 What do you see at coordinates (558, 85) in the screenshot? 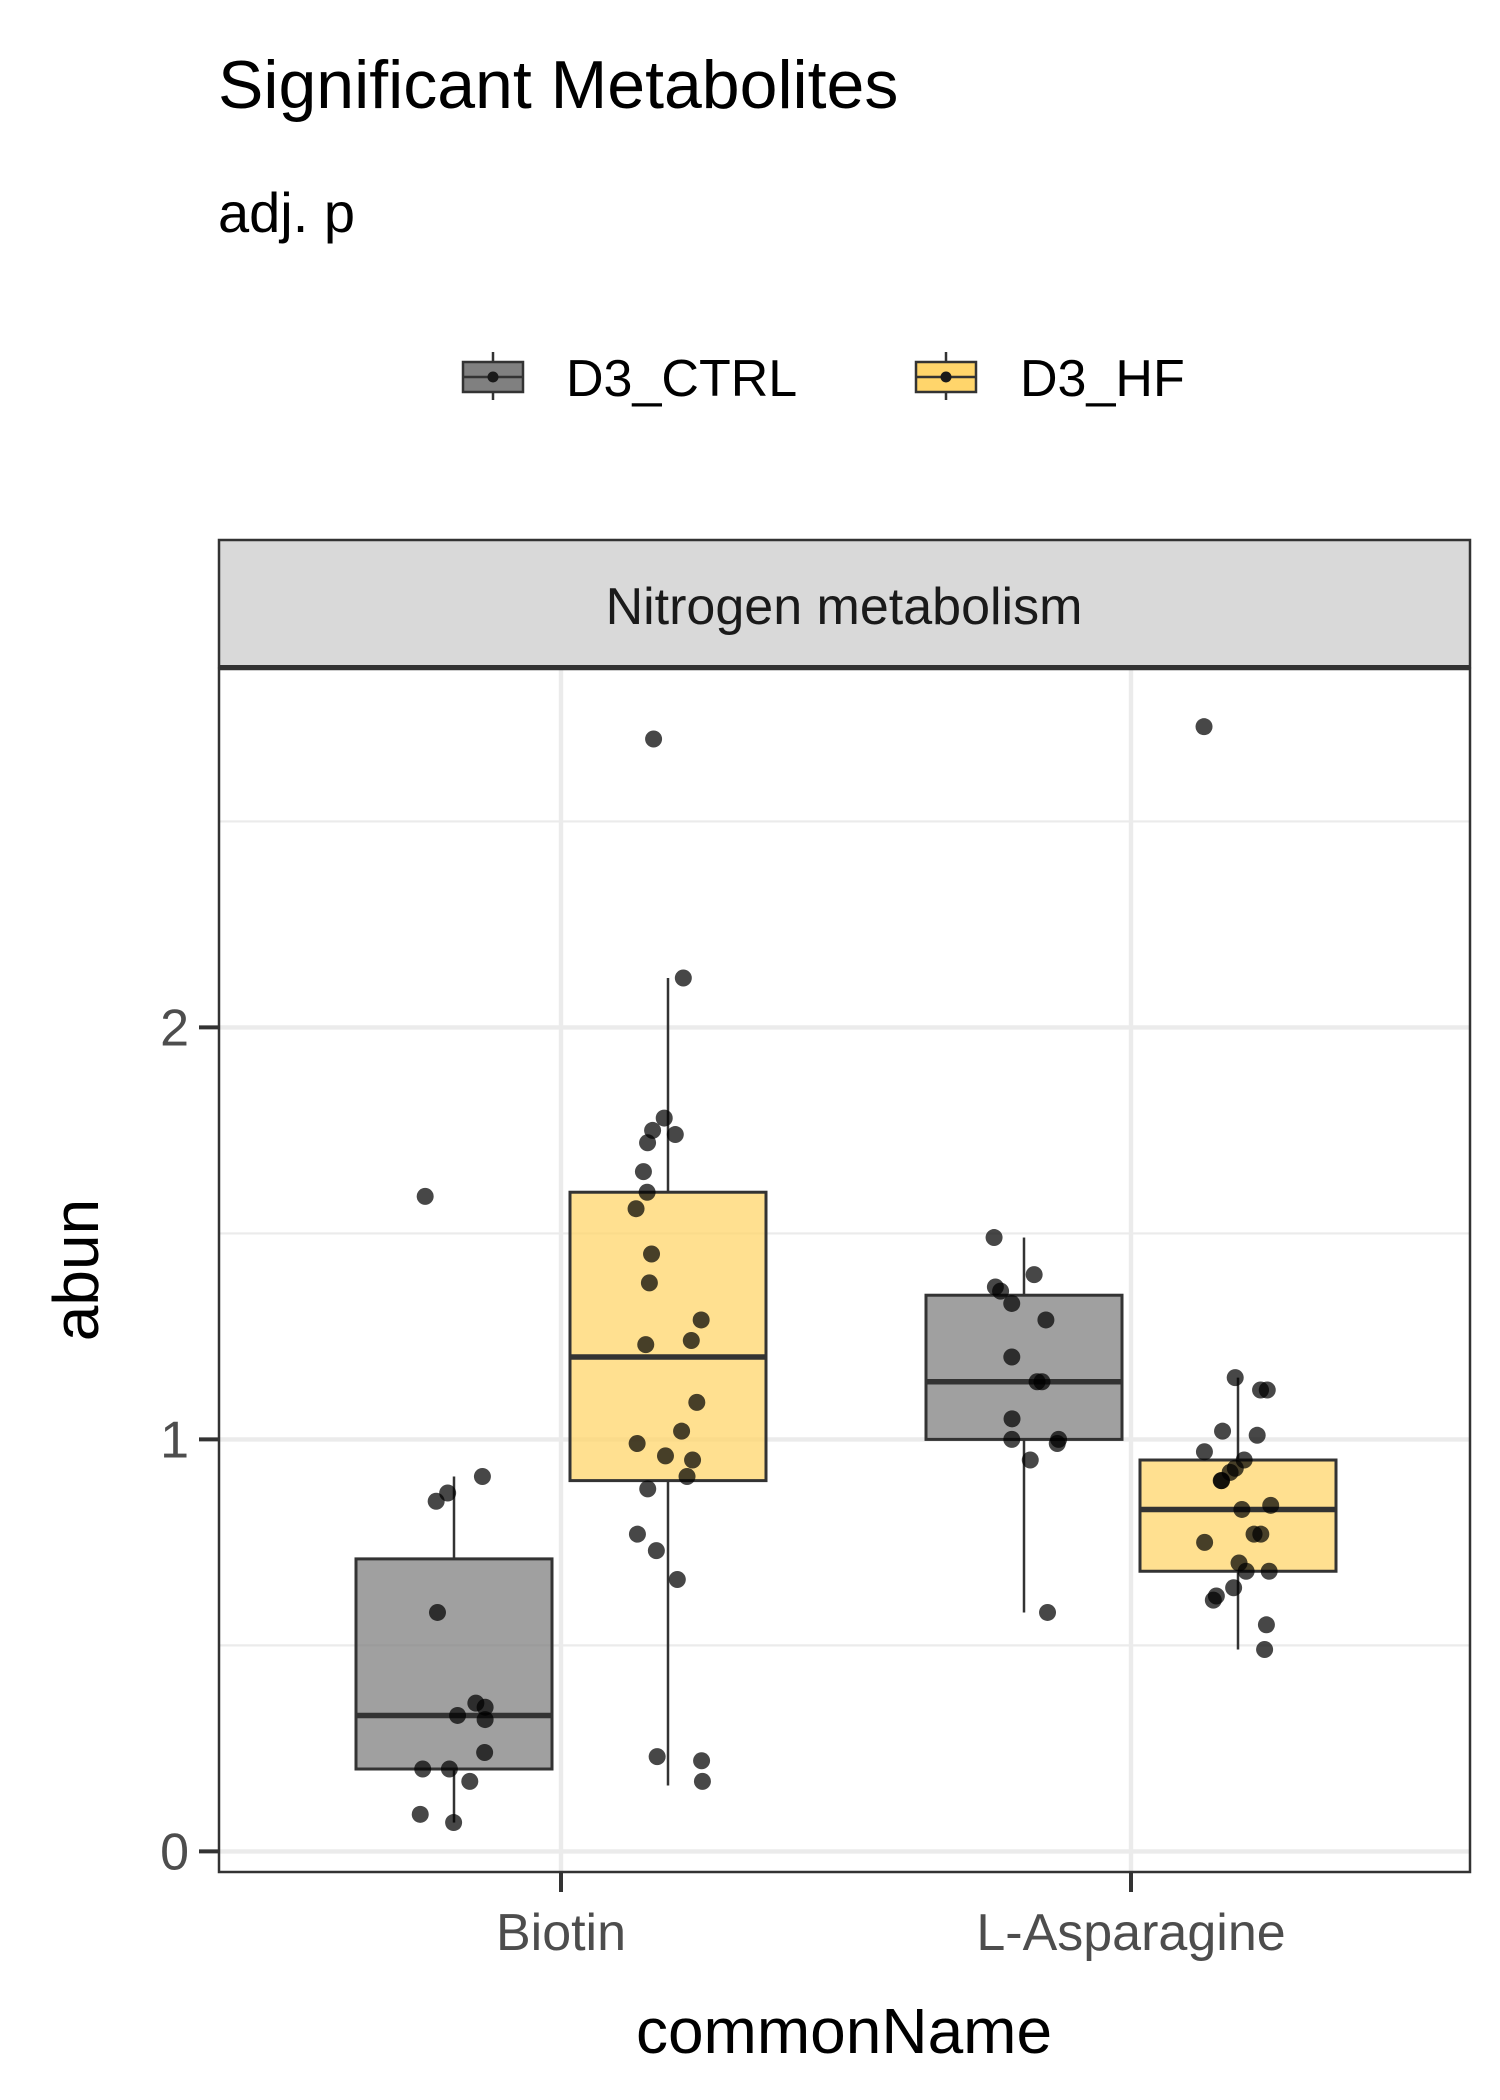
I see `chart-title: Significant Metabolites` at bounding box center [558, 85].